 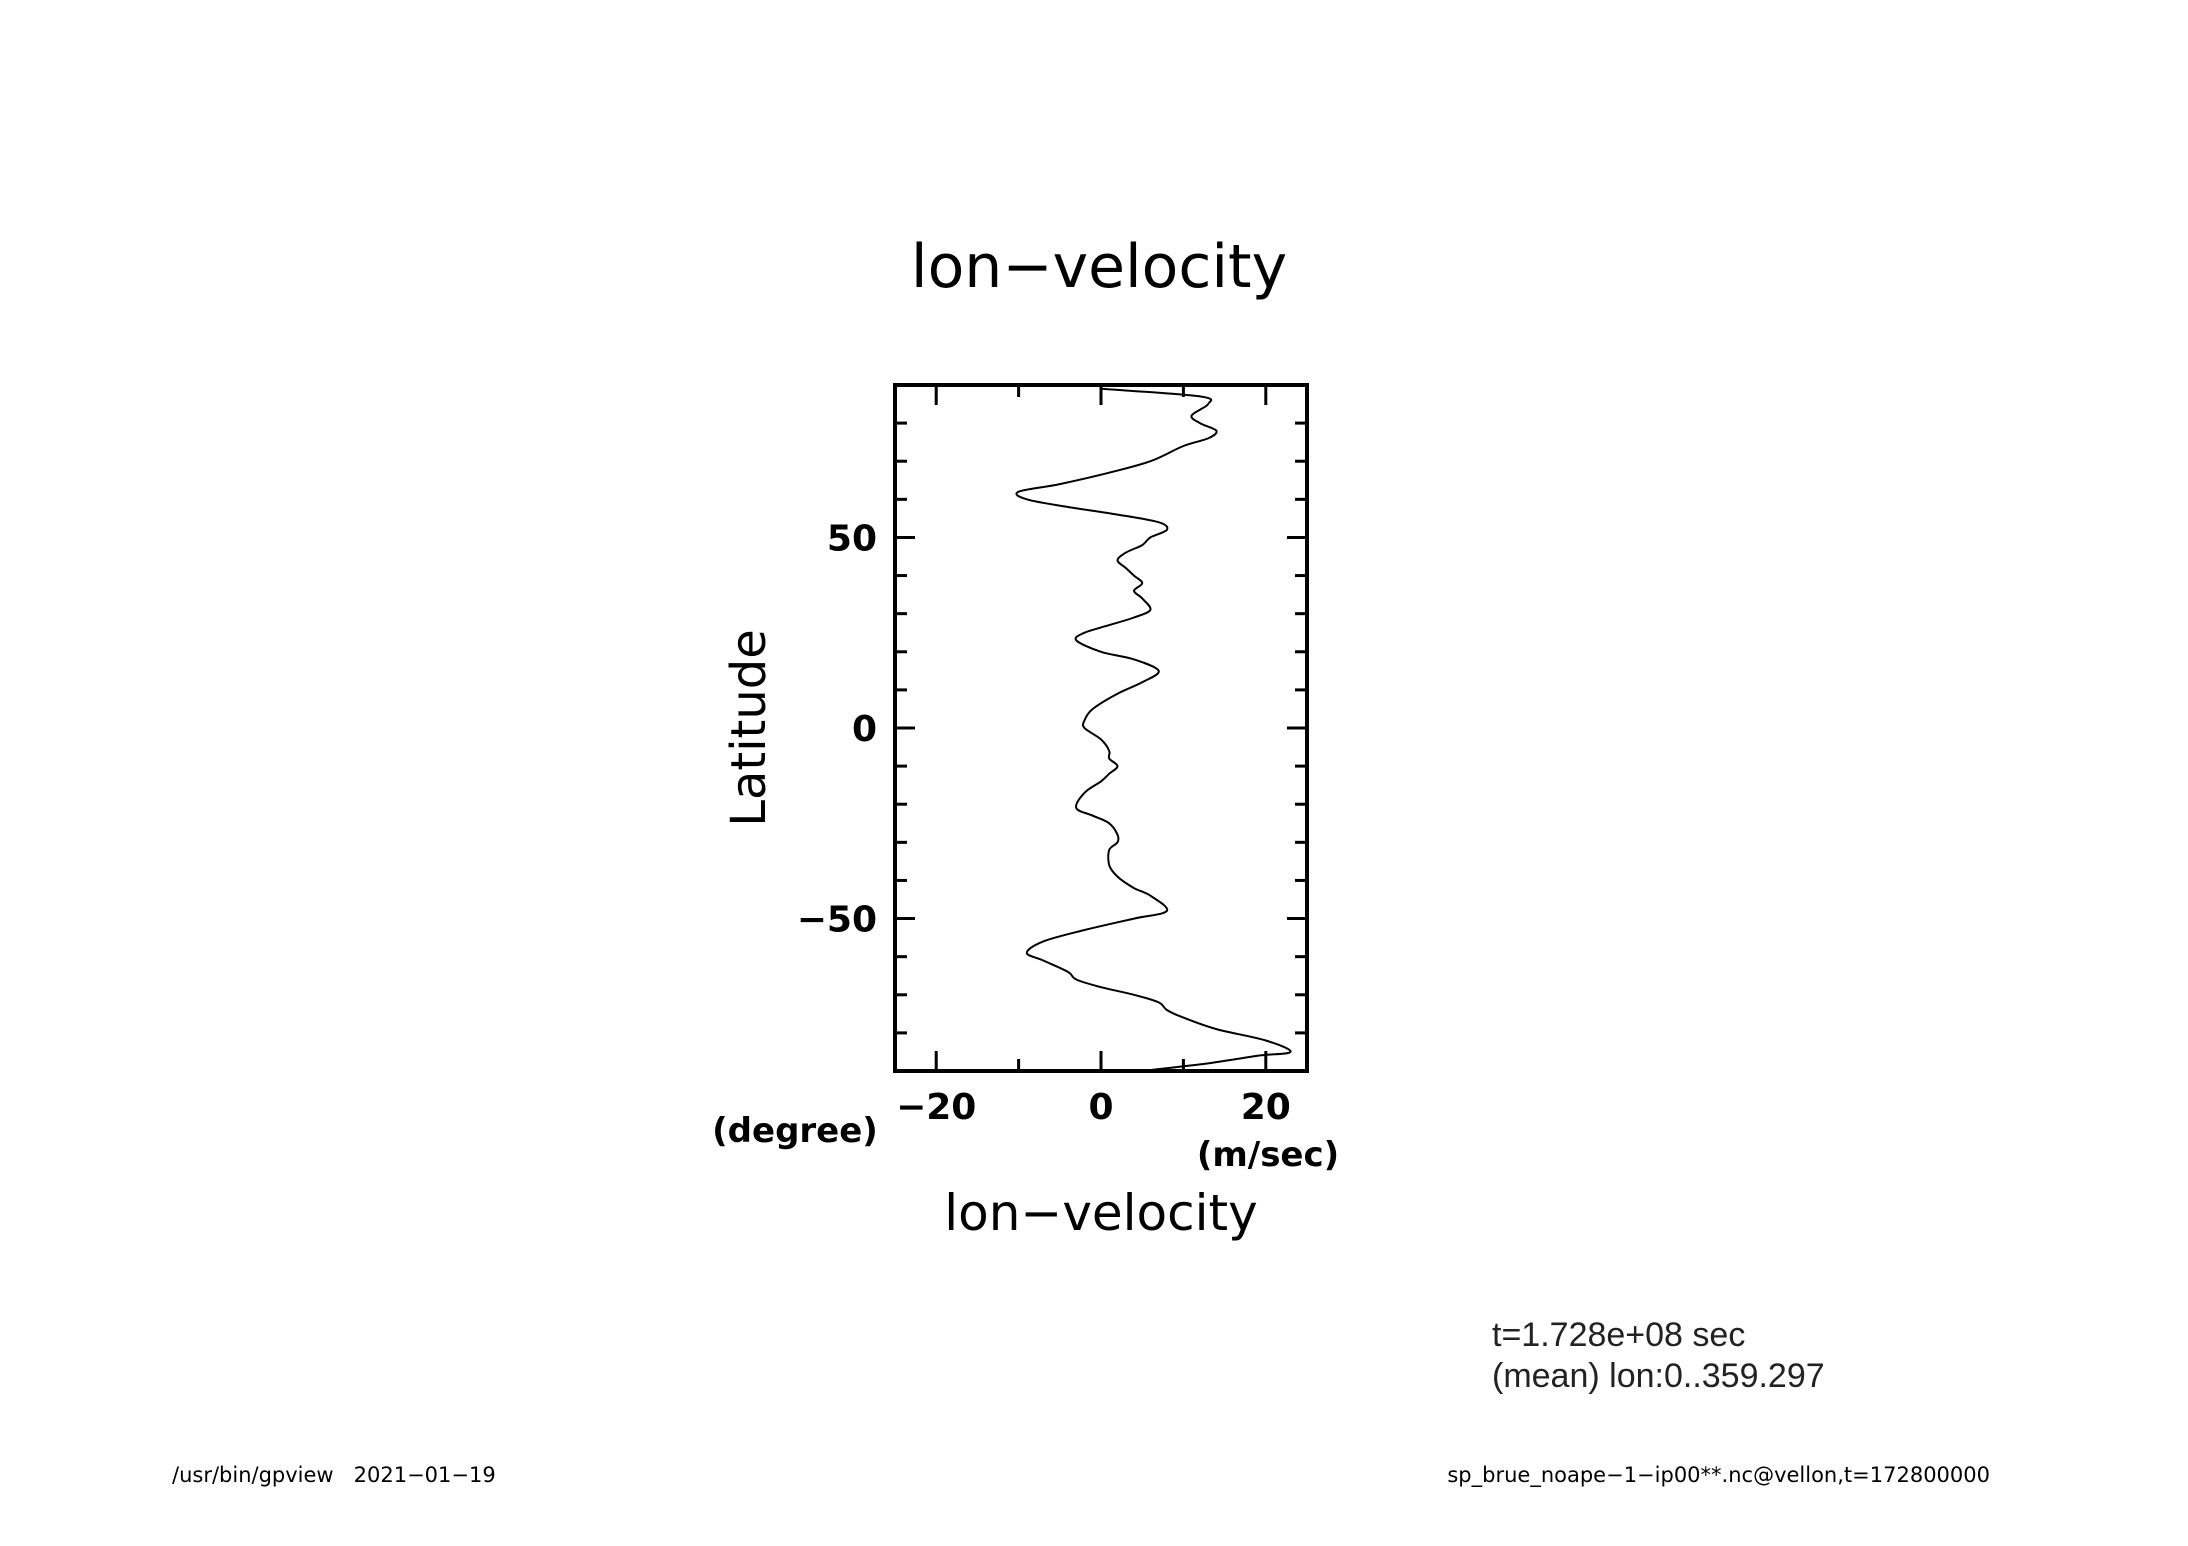 What do you see at coordinates (1266, 1107) in the screenshot?
I see `x-tick-label: 20` at bounding box center [1266, 1107].